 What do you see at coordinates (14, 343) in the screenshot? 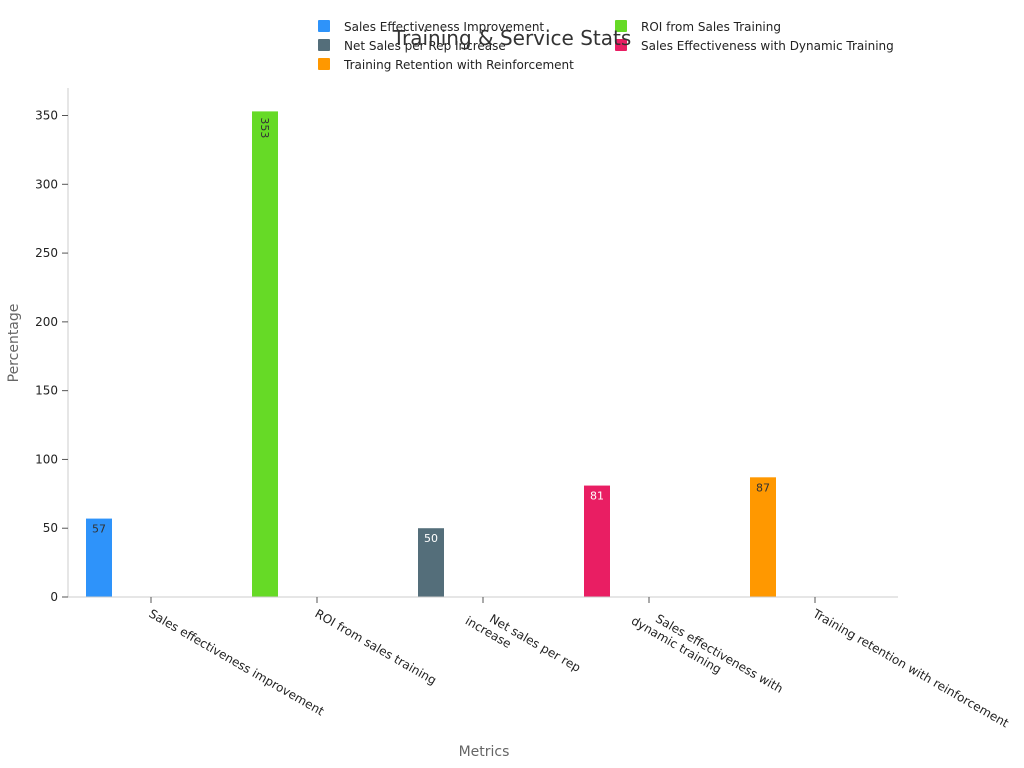
I see `y-axis-title: Percentage` at bounding box center [14, 343].